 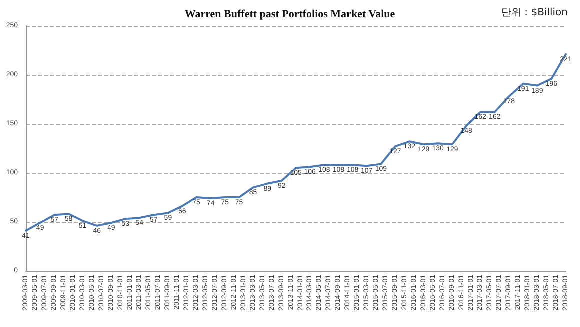 What do you see at coordinates (534, 13) in the screenshot?
I see `text: 단위 : $Billion` at bounding box center [534, 13].